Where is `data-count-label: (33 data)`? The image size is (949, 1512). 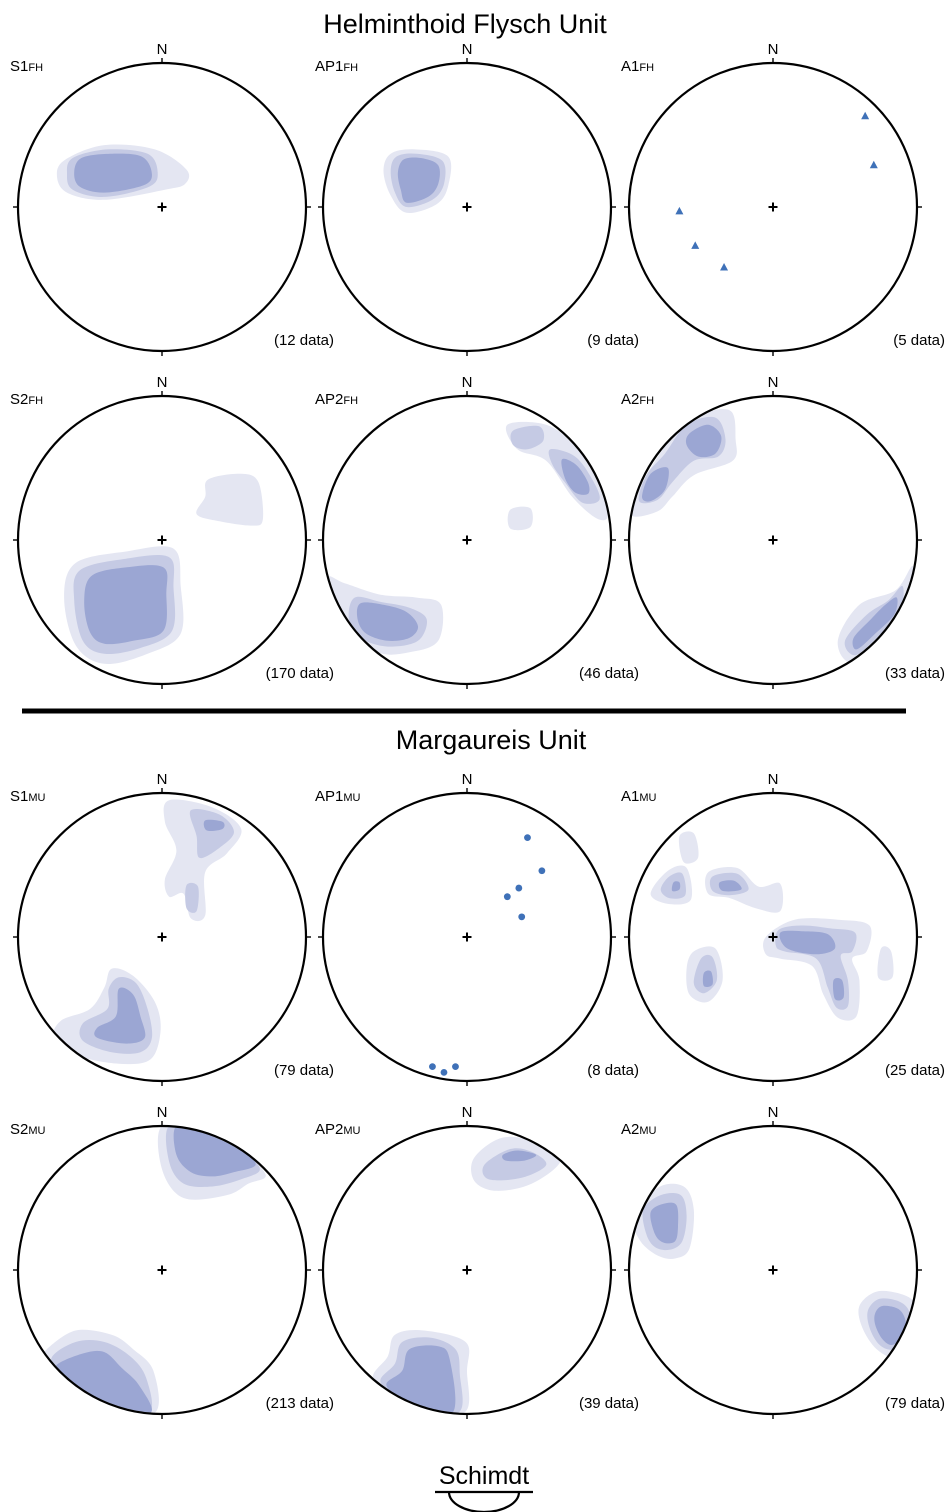
data-count-label: (33 data) is located at coordinates (915, 673).